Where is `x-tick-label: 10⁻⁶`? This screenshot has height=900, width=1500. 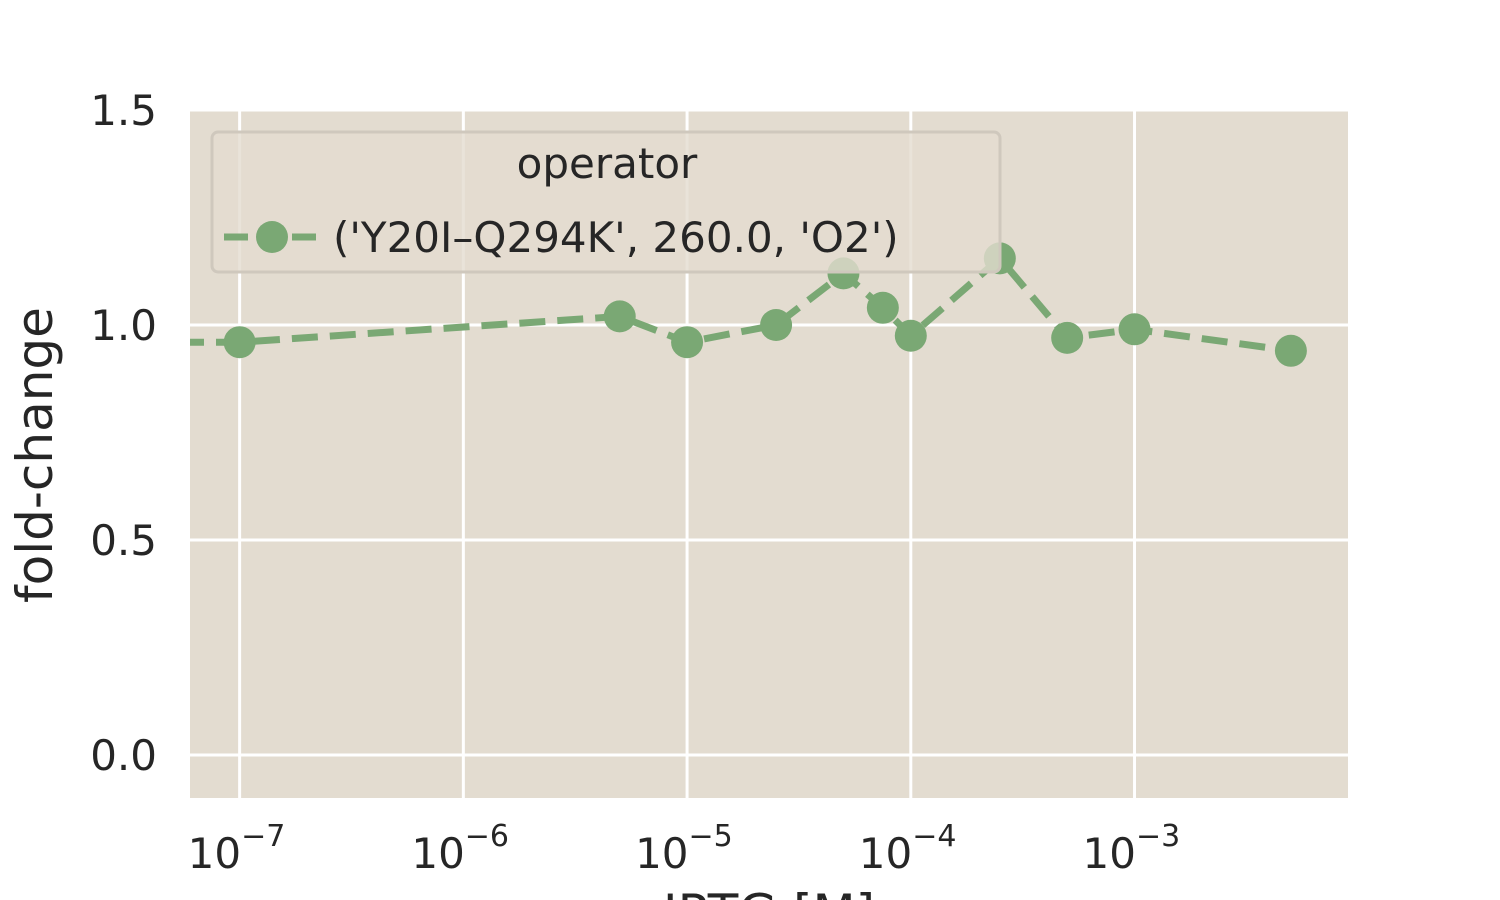 x-tick-label: 10⁻⁶ is located at coordinates (460, 848).